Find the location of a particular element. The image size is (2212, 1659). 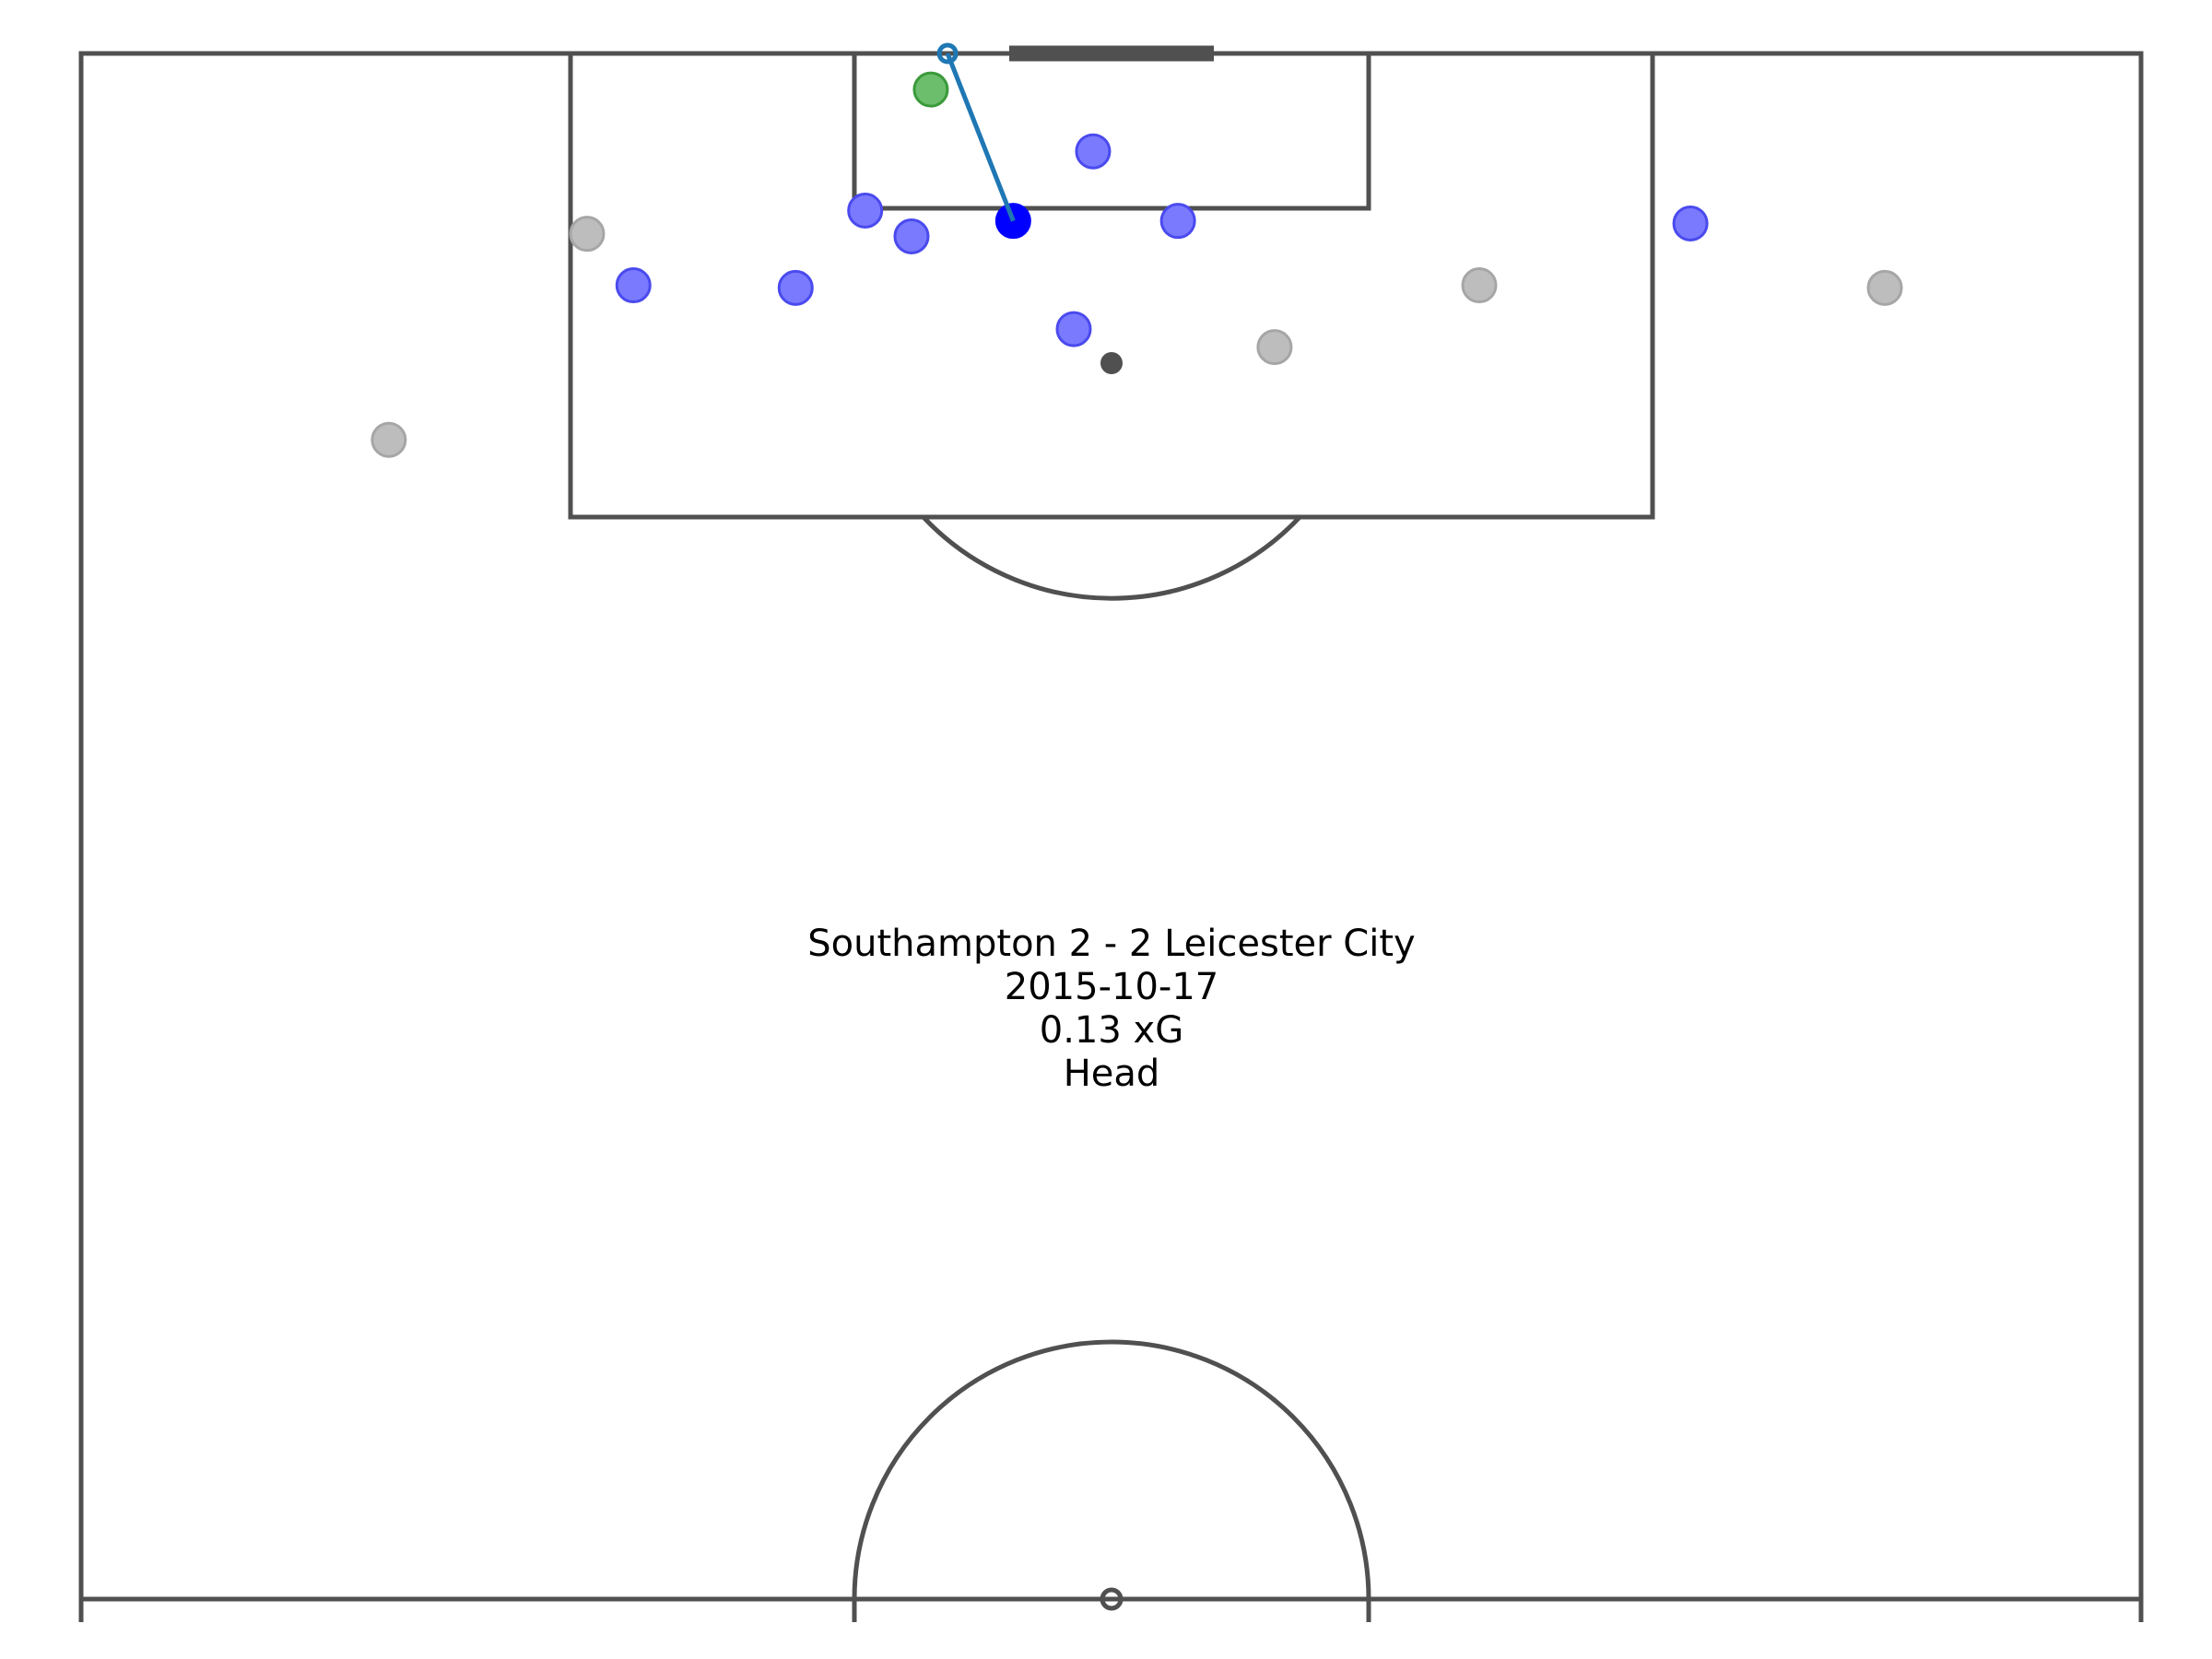

match-date: 2015-10-17 is located at coordinates (1111, 987).